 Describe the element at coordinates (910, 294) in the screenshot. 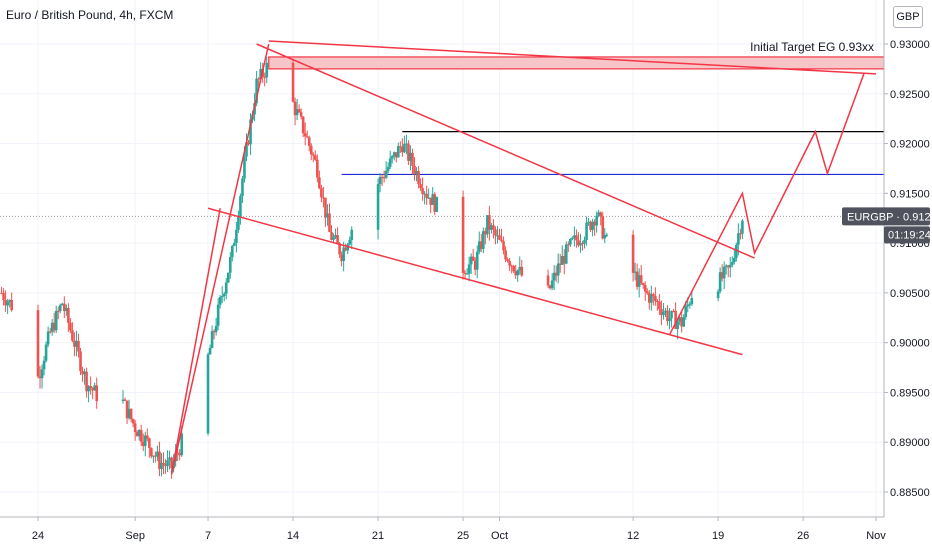

I see `price-tick-label: 0.90500` at that location.